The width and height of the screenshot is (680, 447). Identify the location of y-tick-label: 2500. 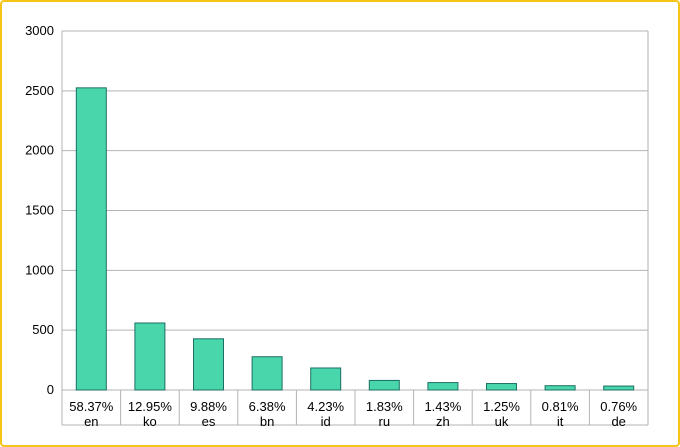
(39, 90).